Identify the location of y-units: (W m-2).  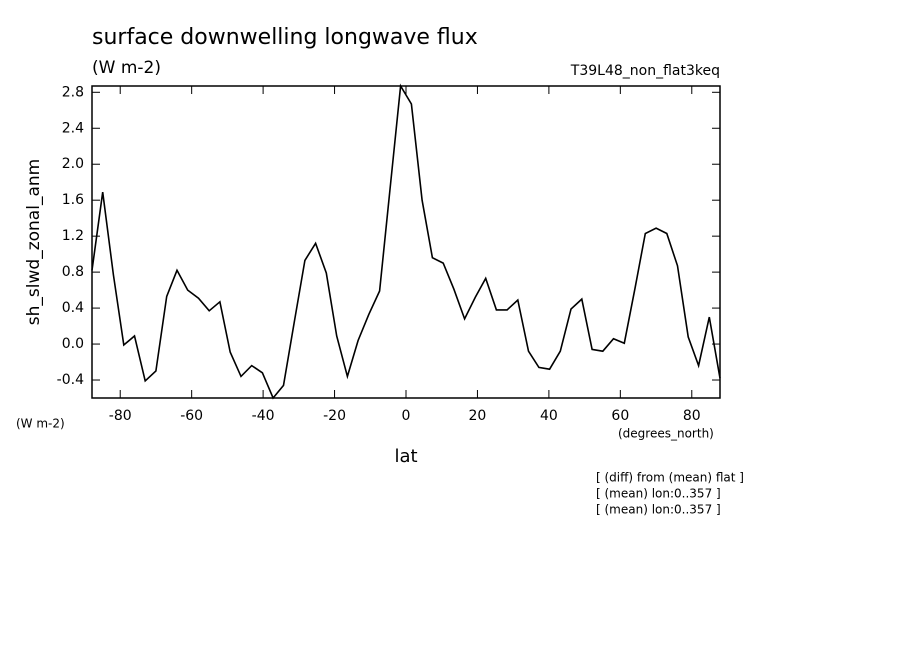
(40, 424).